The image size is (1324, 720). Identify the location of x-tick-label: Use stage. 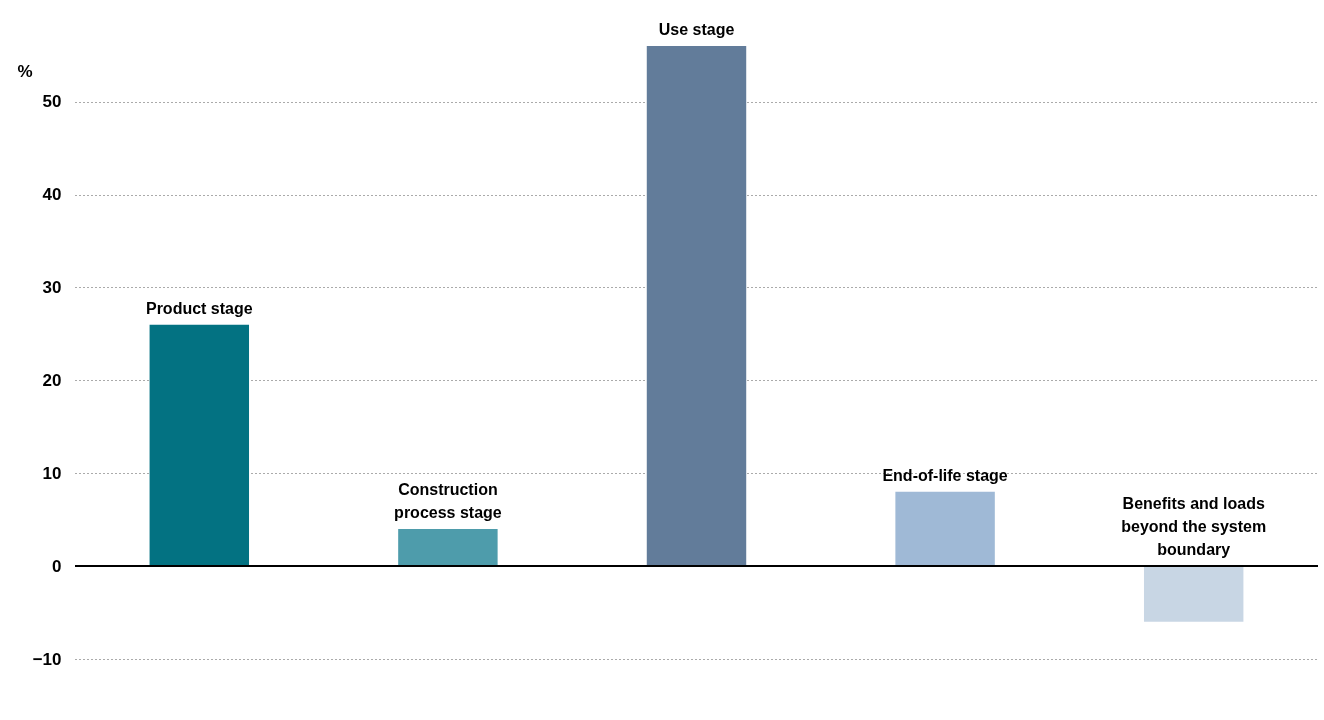
(696, 29).